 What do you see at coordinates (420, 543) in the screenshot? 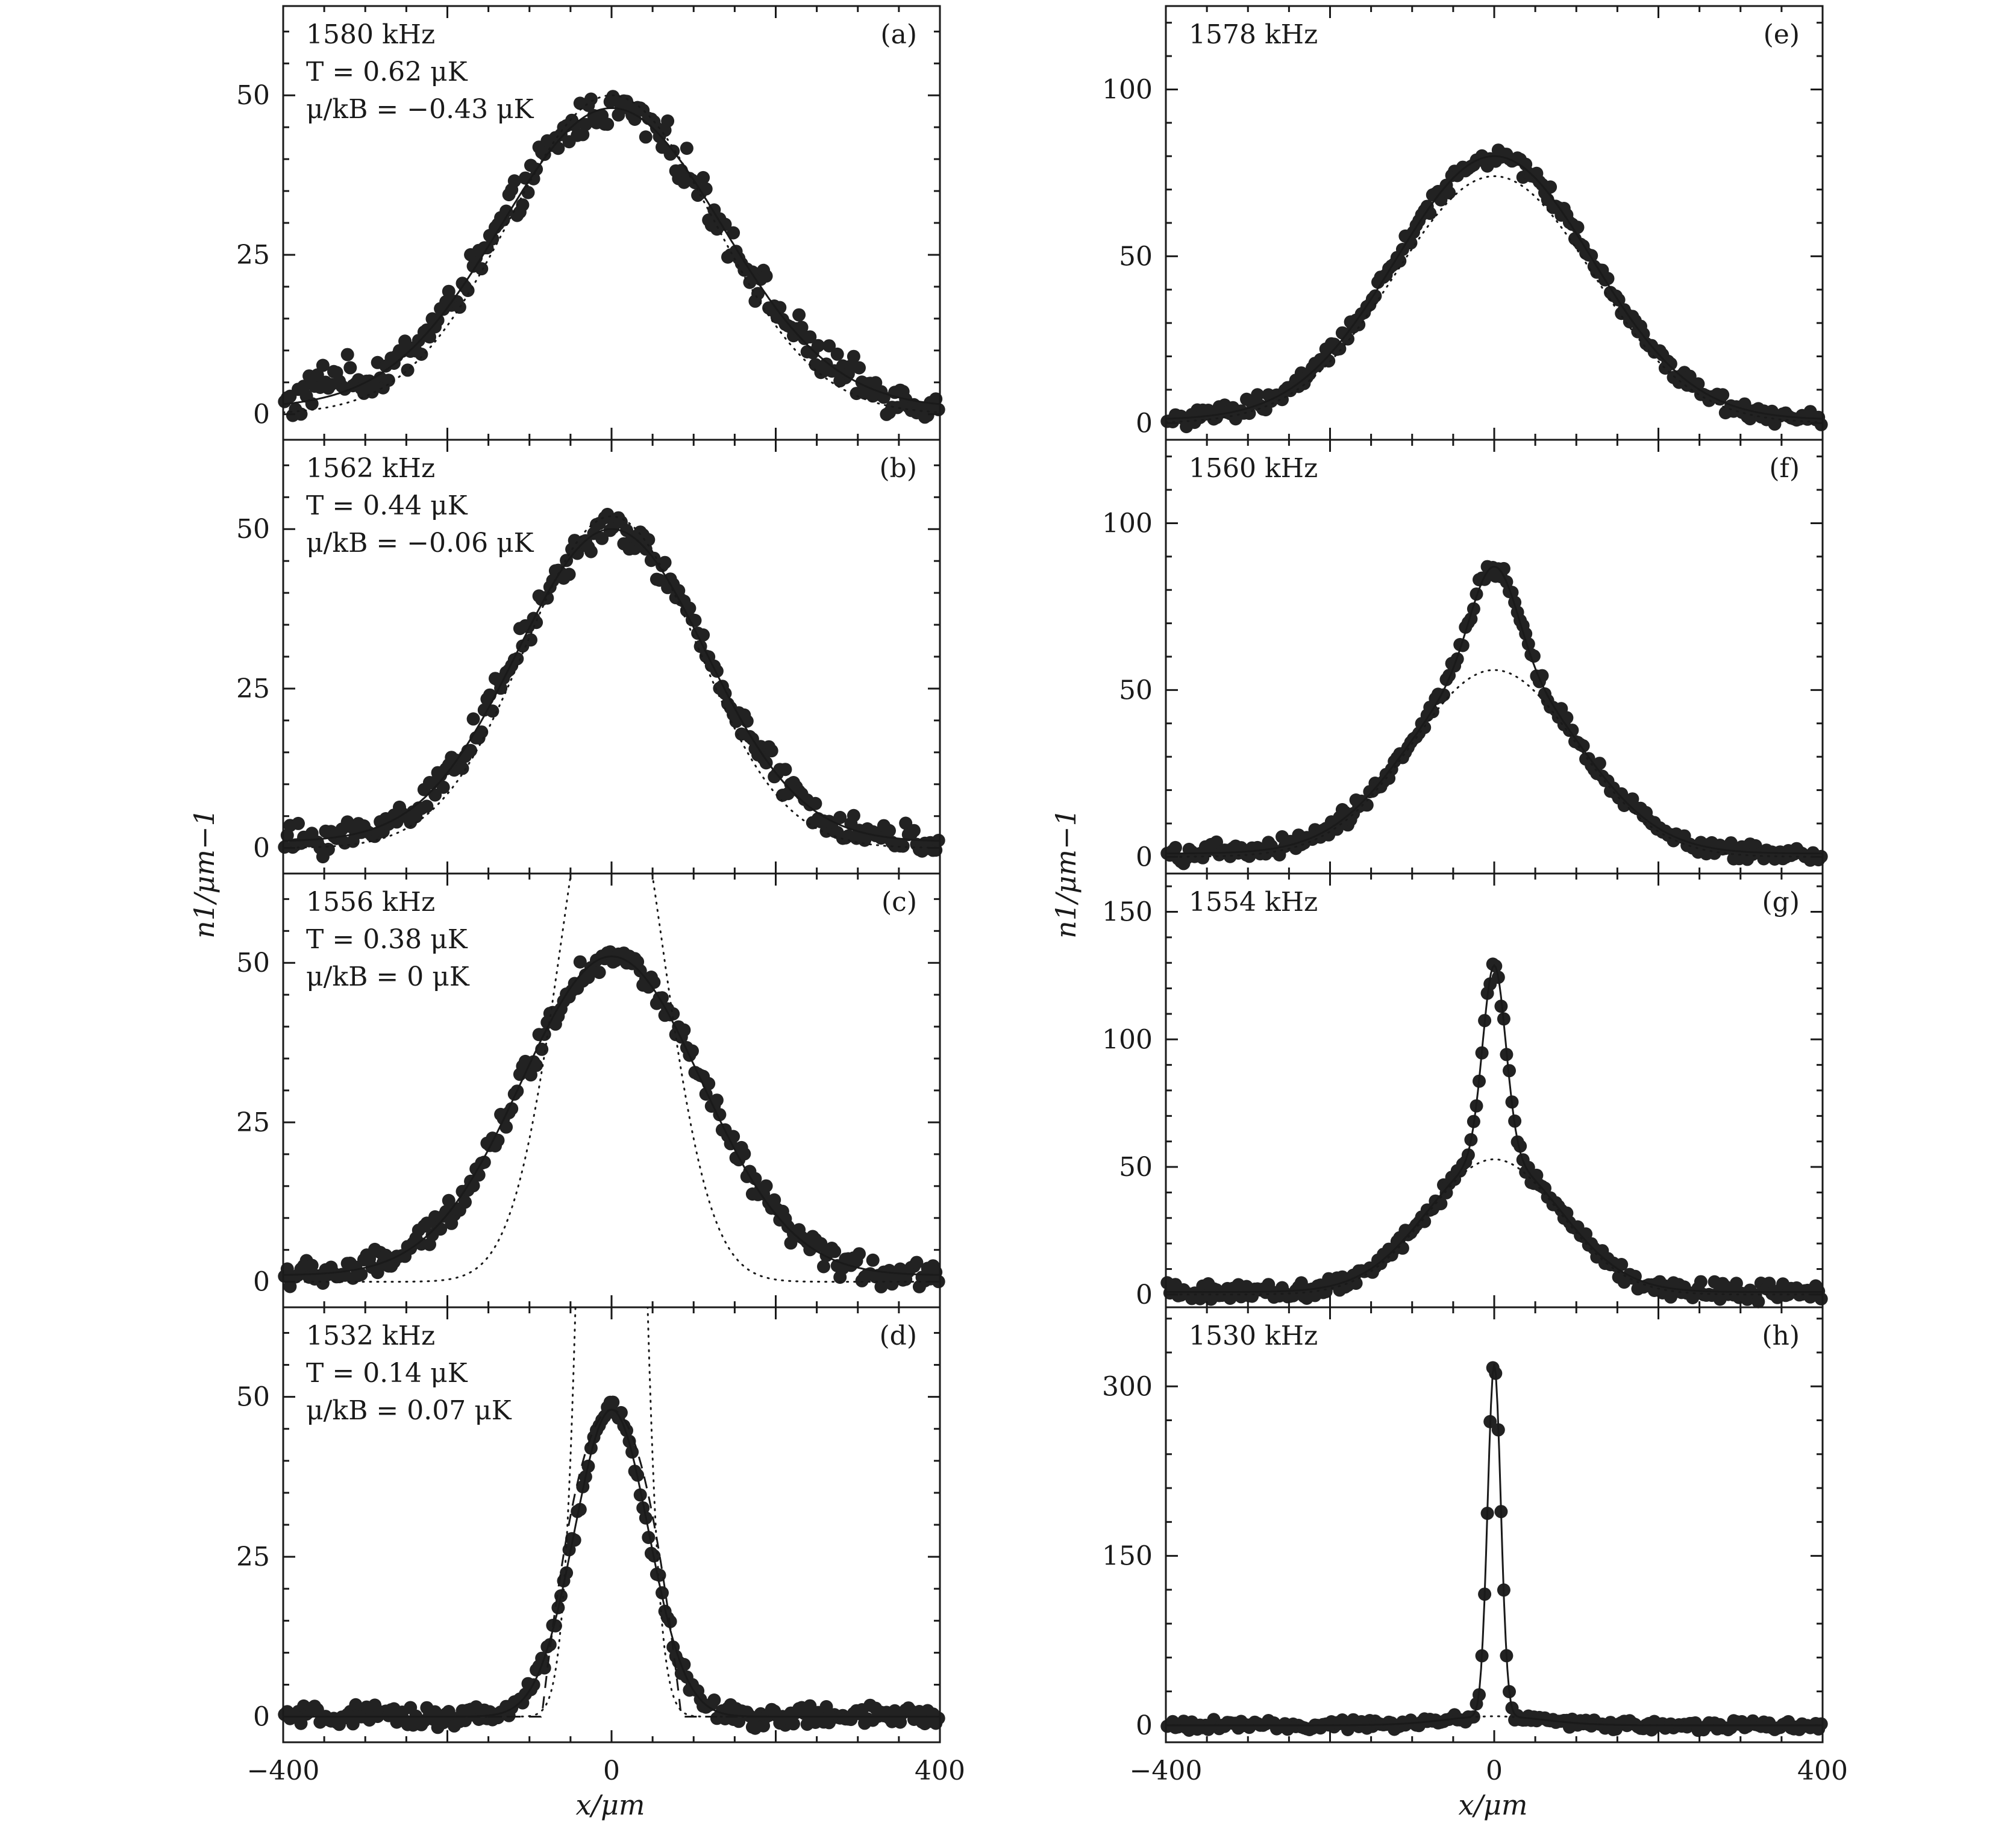
I see `panel-annotation: μ/kB = −0.06 μK` at bounding box center [420, 543].